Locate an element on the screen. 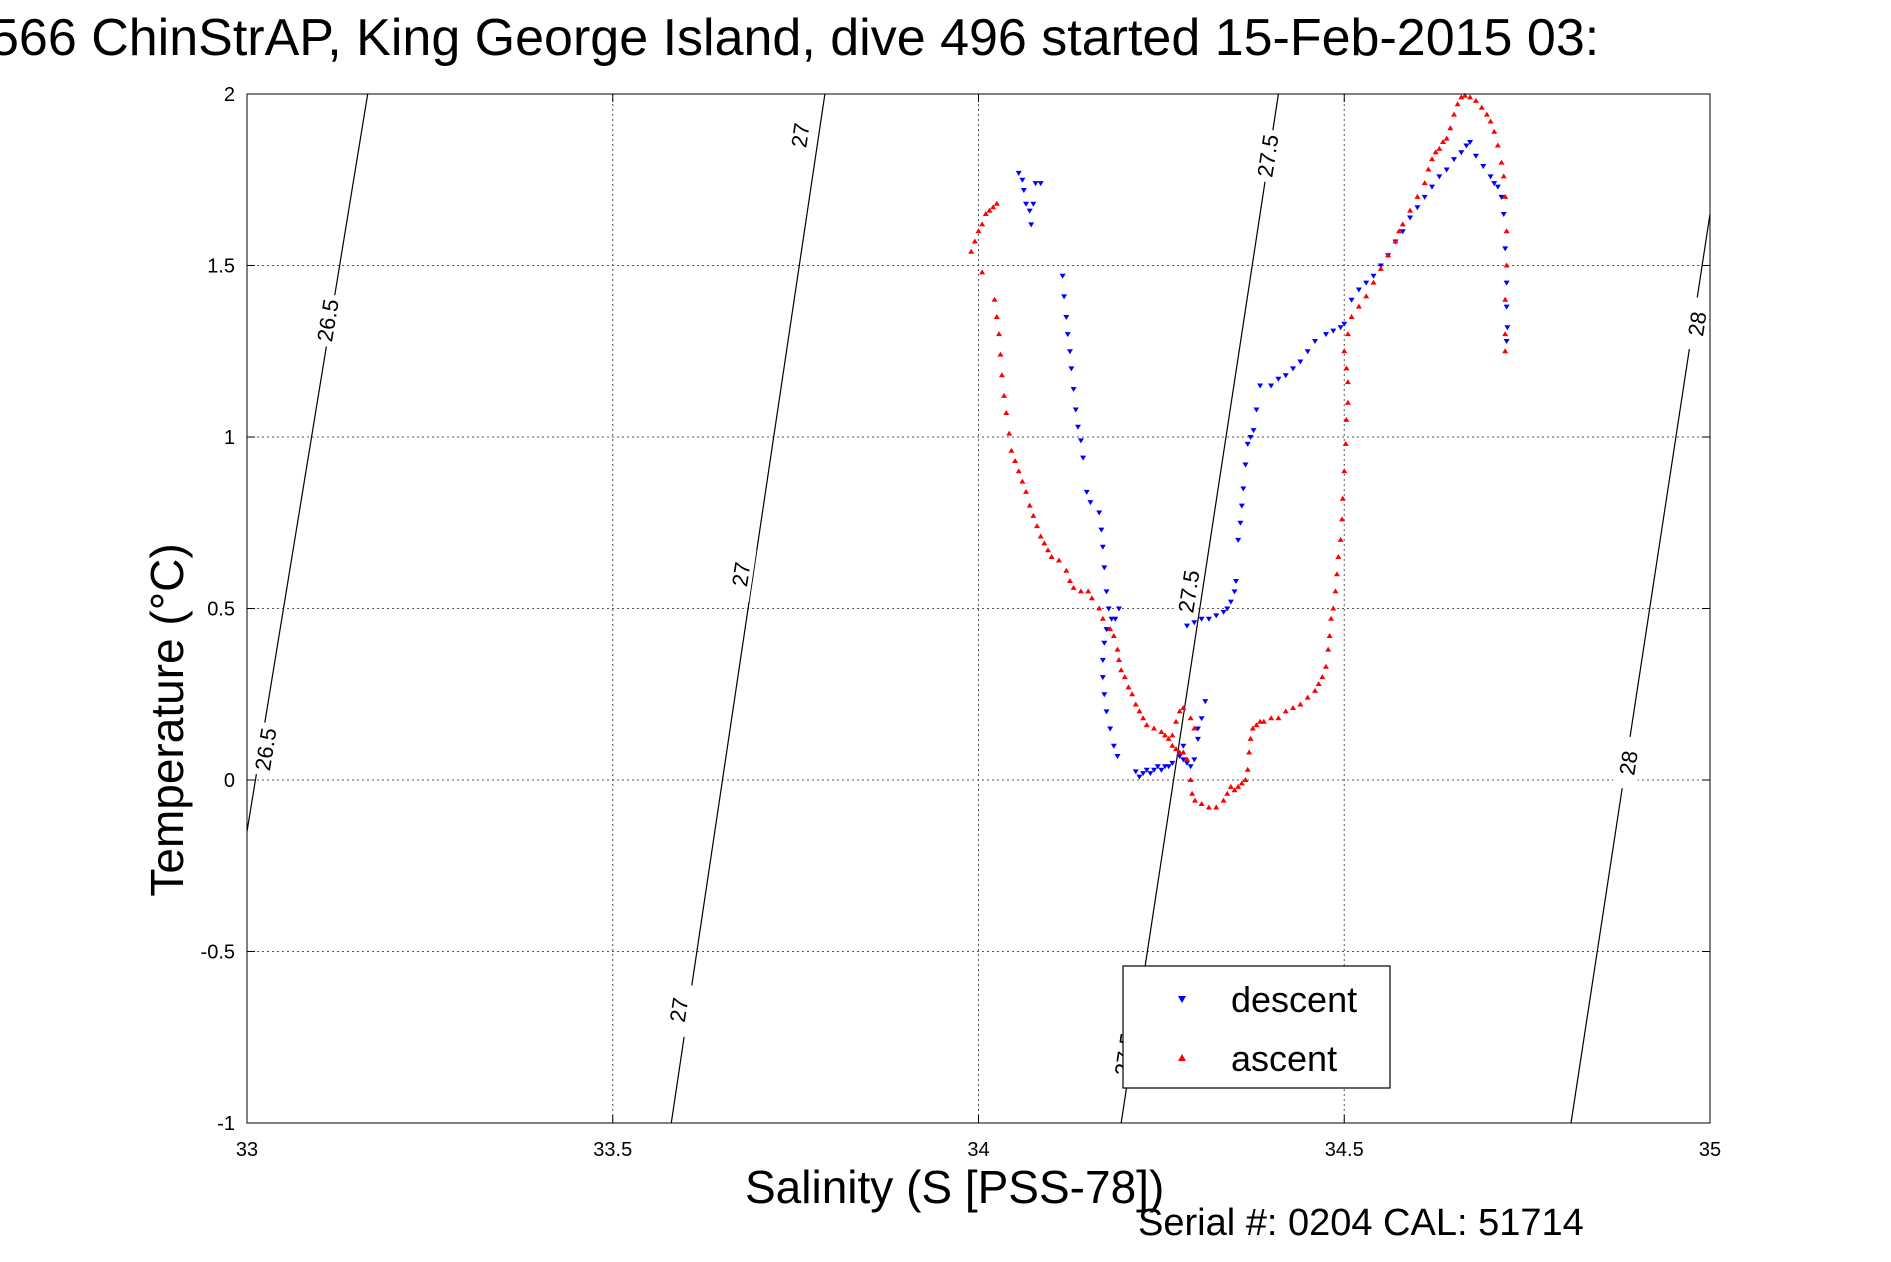 The height and width of the screenshot is (1262, 1891). contour-label: 27 is located at coordinates (679, 1010).